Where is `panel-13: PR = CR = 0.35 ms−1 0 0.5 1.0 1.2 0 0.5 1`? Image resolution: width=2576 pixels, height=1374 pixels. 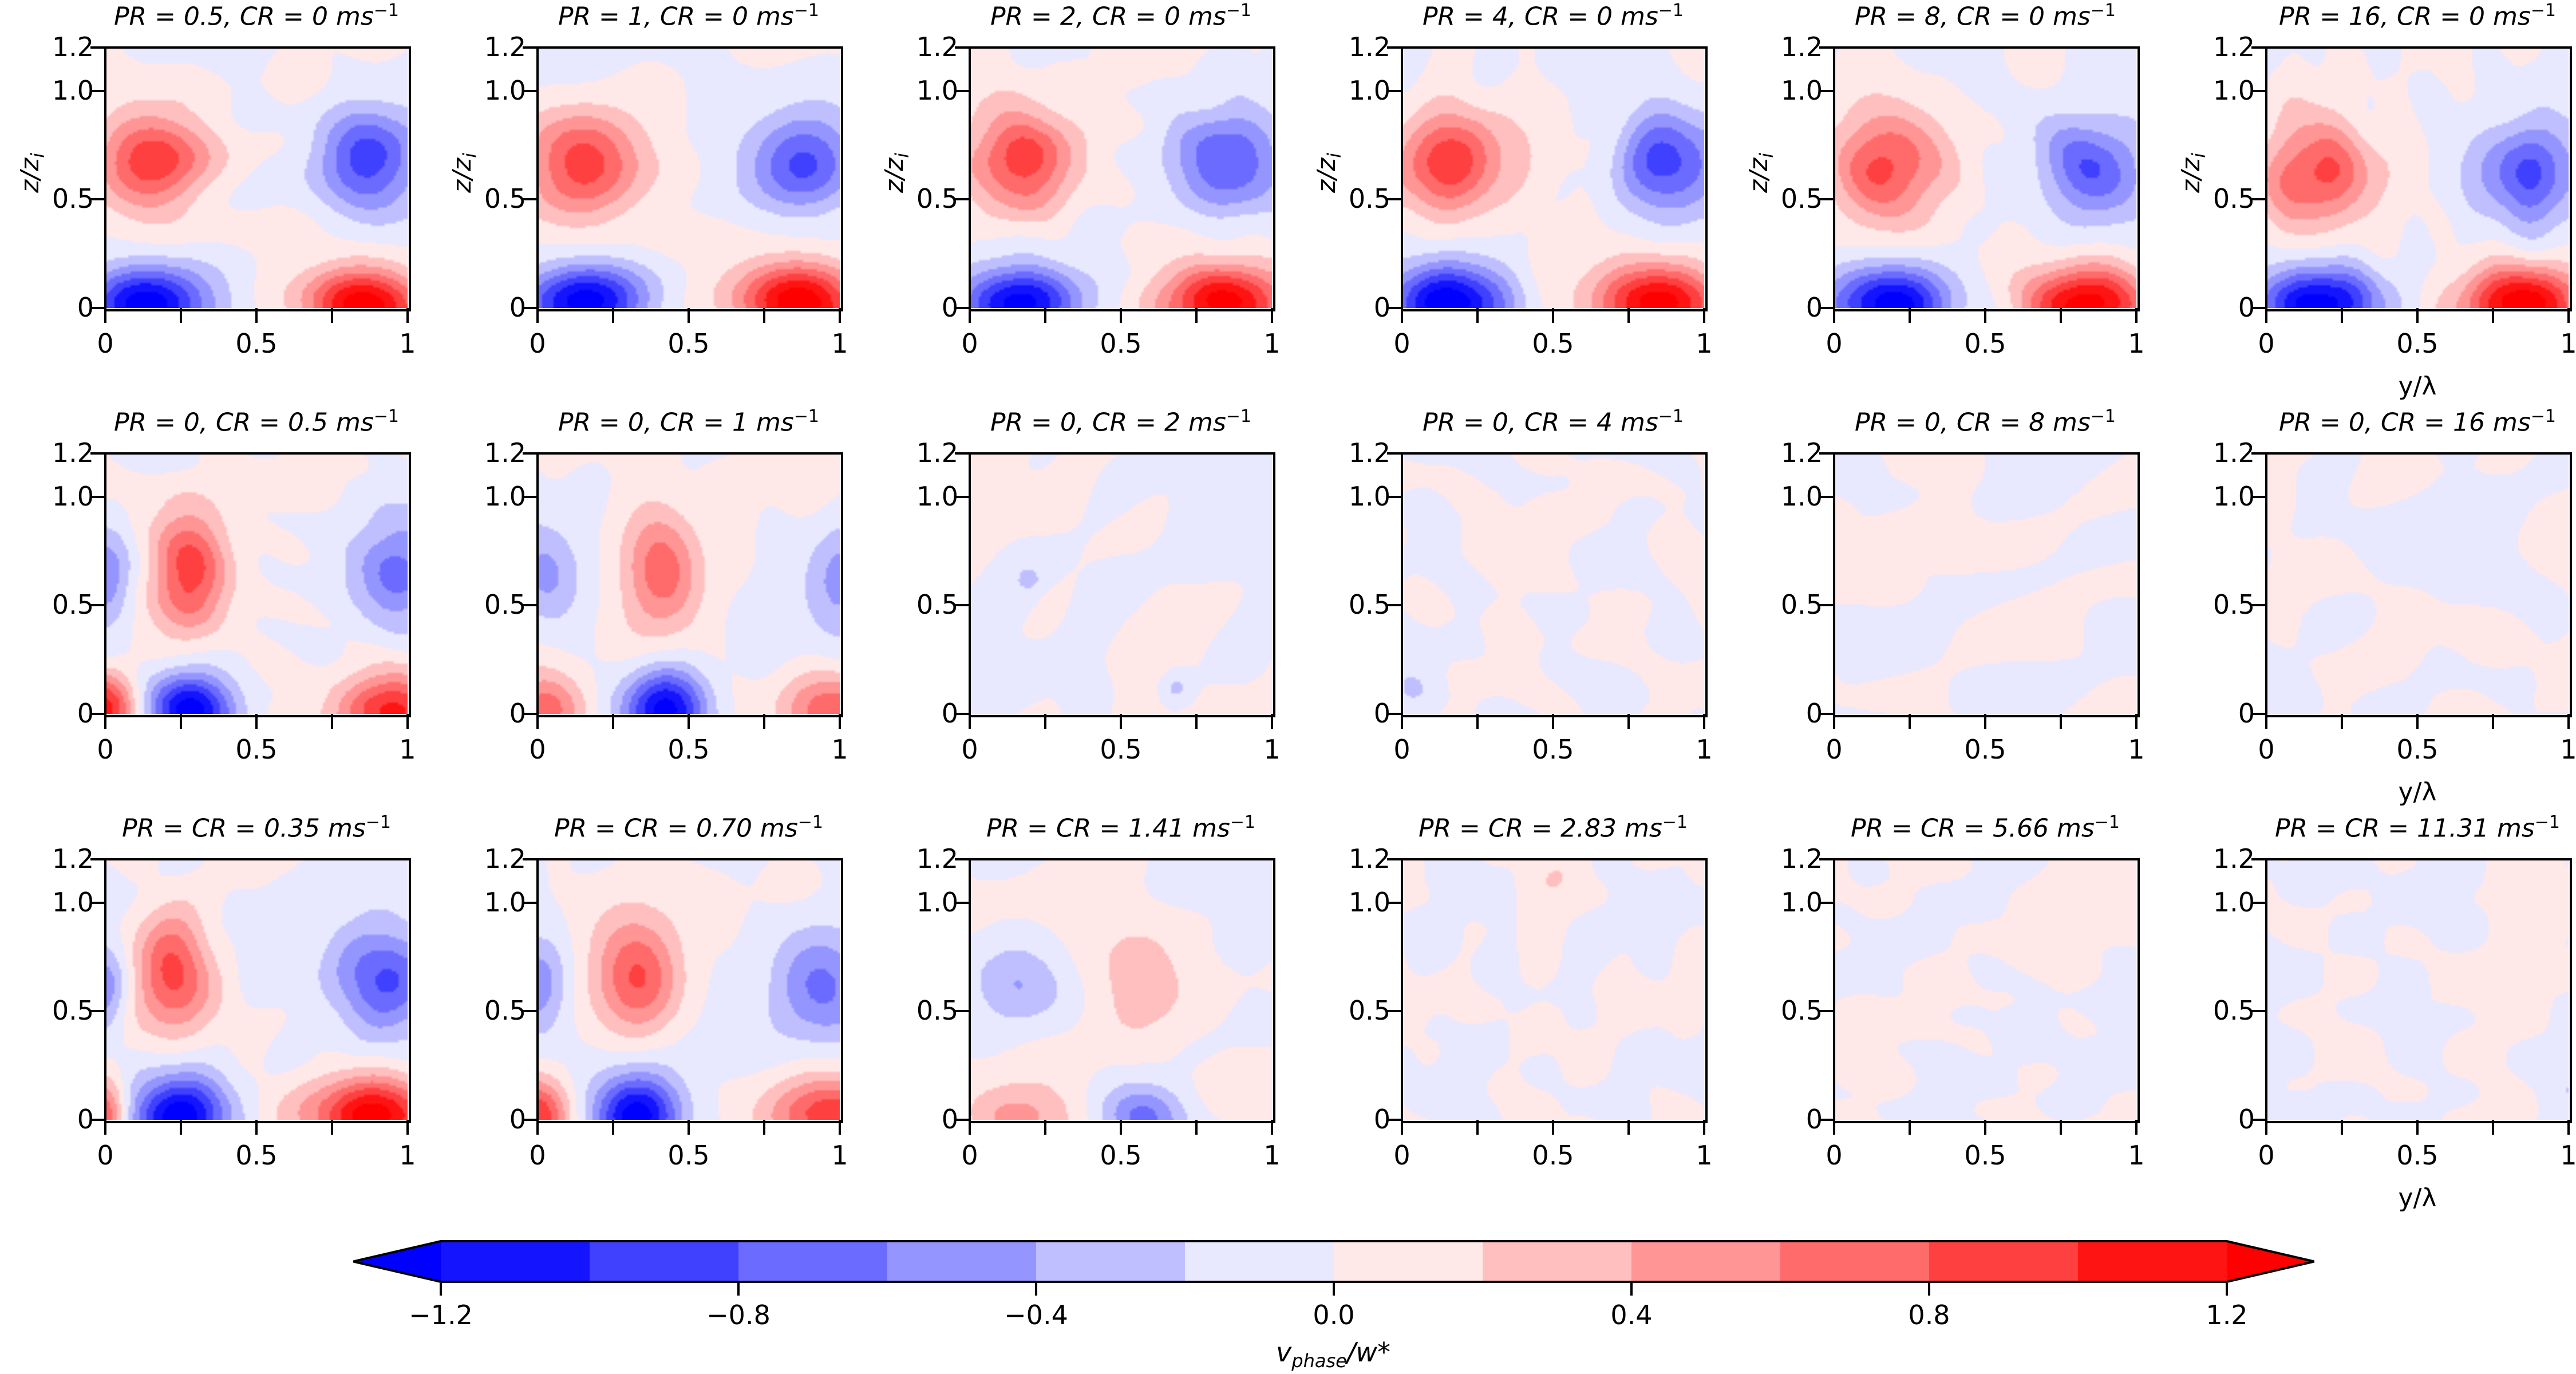
panel-13: PR = CR = 0.35 ms−1 0 0.5 1.0 1.2 0 0.5 1 is located at coordinates (234, 991).